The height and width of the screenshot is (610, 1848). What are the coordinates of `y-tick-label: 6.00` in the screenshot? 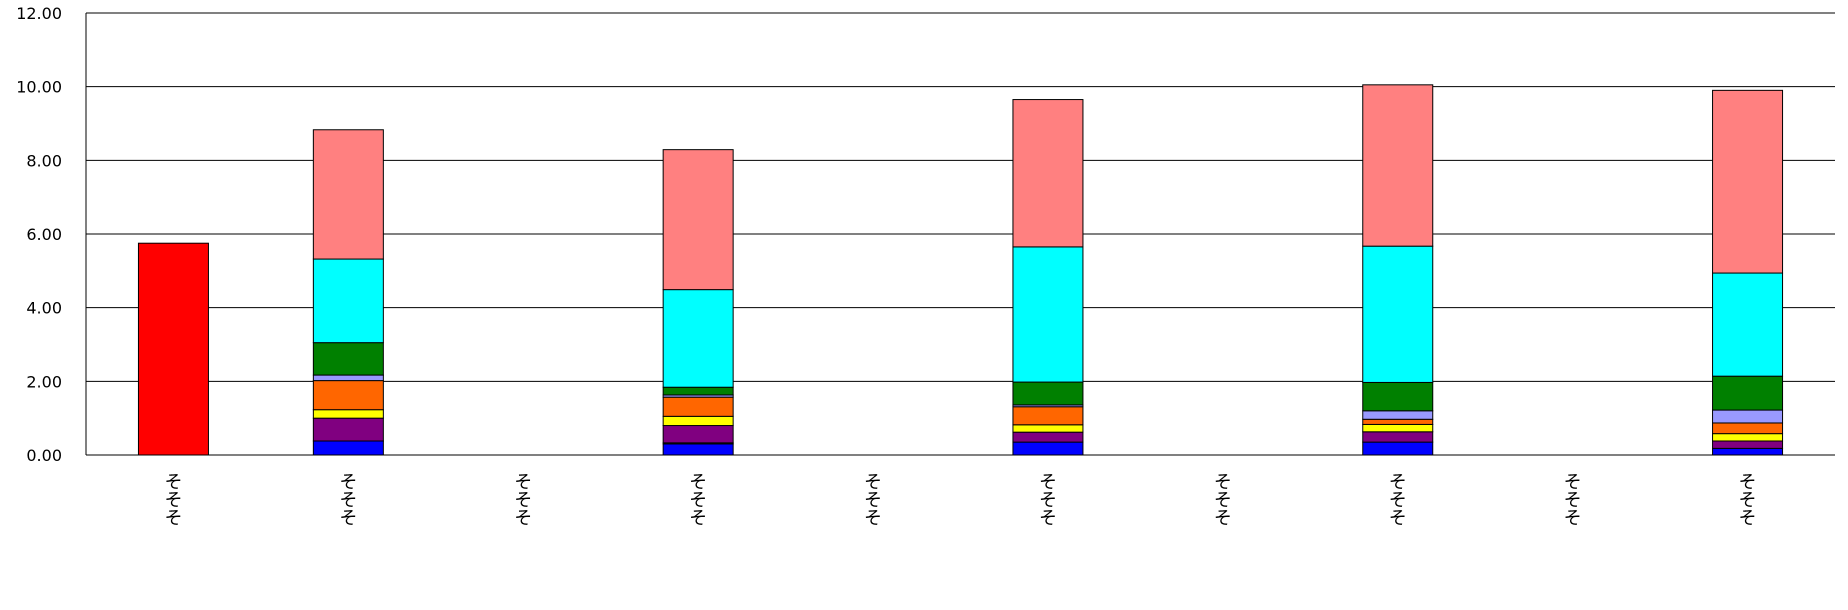 It's located at (44, 234).